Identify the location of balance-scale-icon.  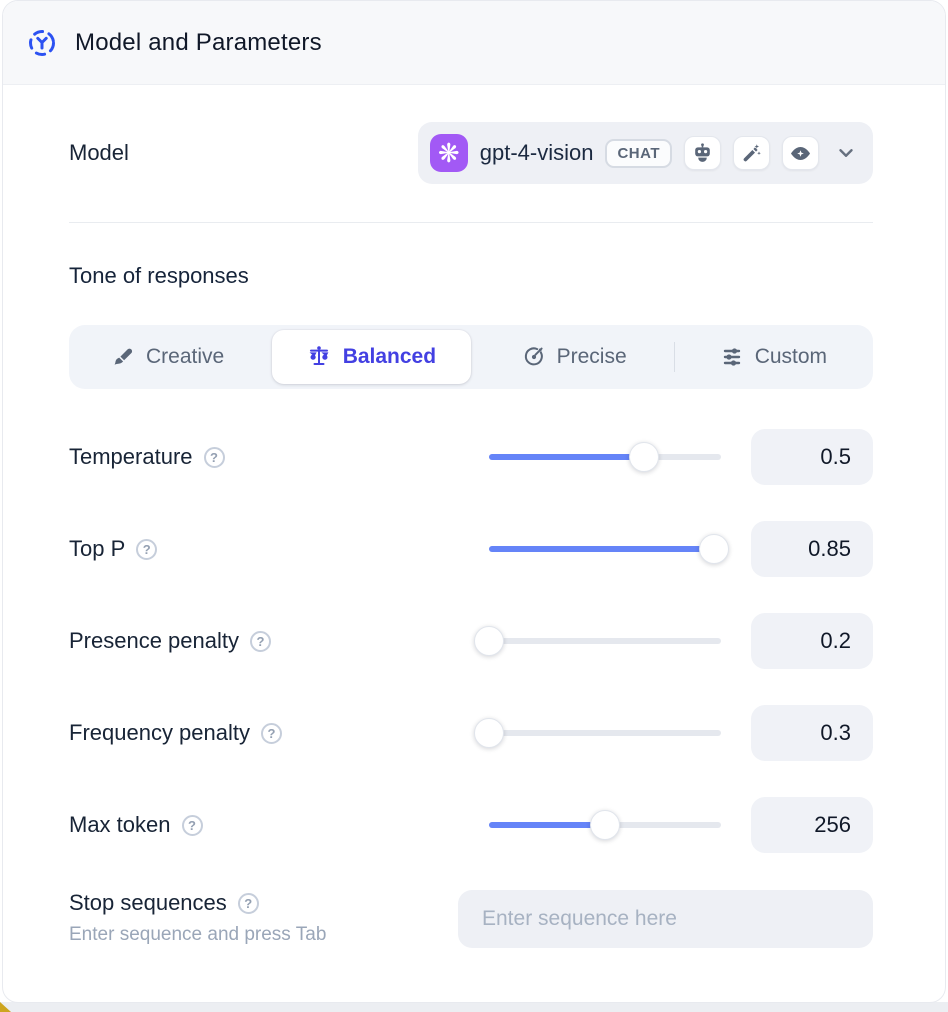
(319, 357).